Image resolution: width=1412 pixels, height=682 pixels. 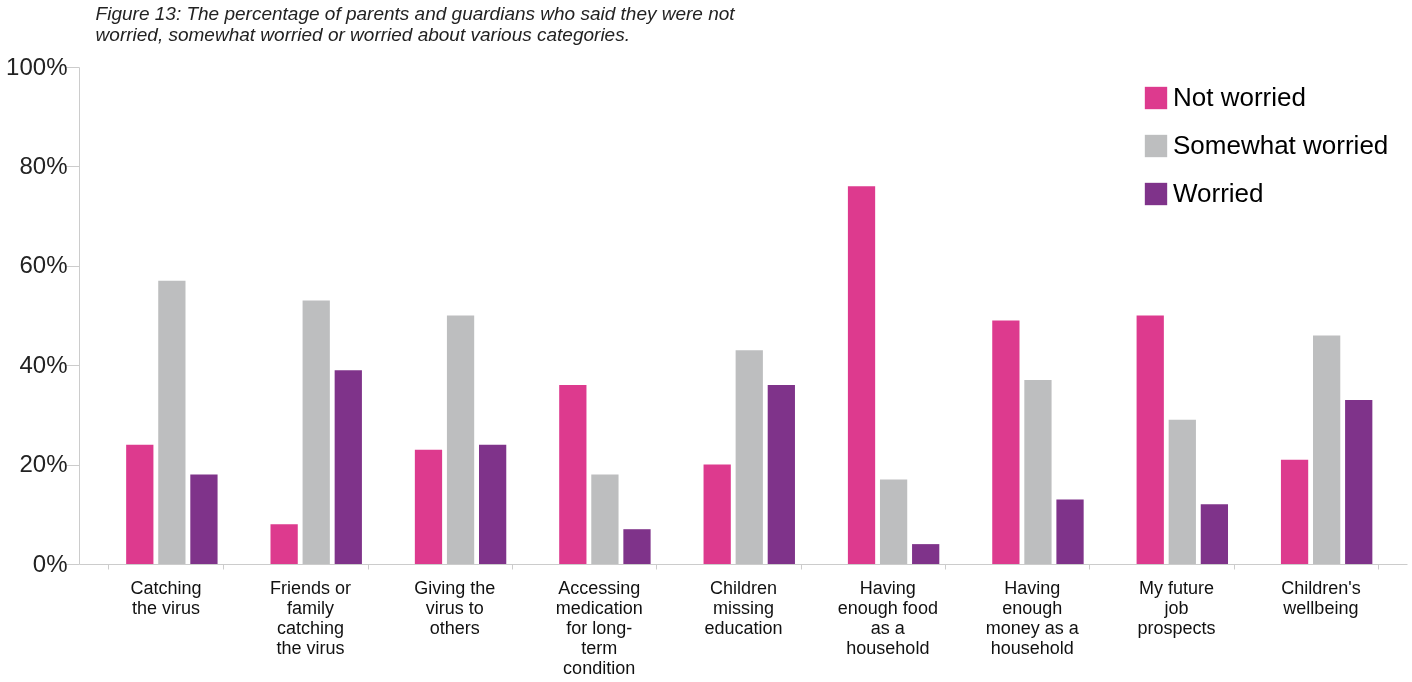 I want to click on y-tick-label: 100%, so click(x=37, y=66).